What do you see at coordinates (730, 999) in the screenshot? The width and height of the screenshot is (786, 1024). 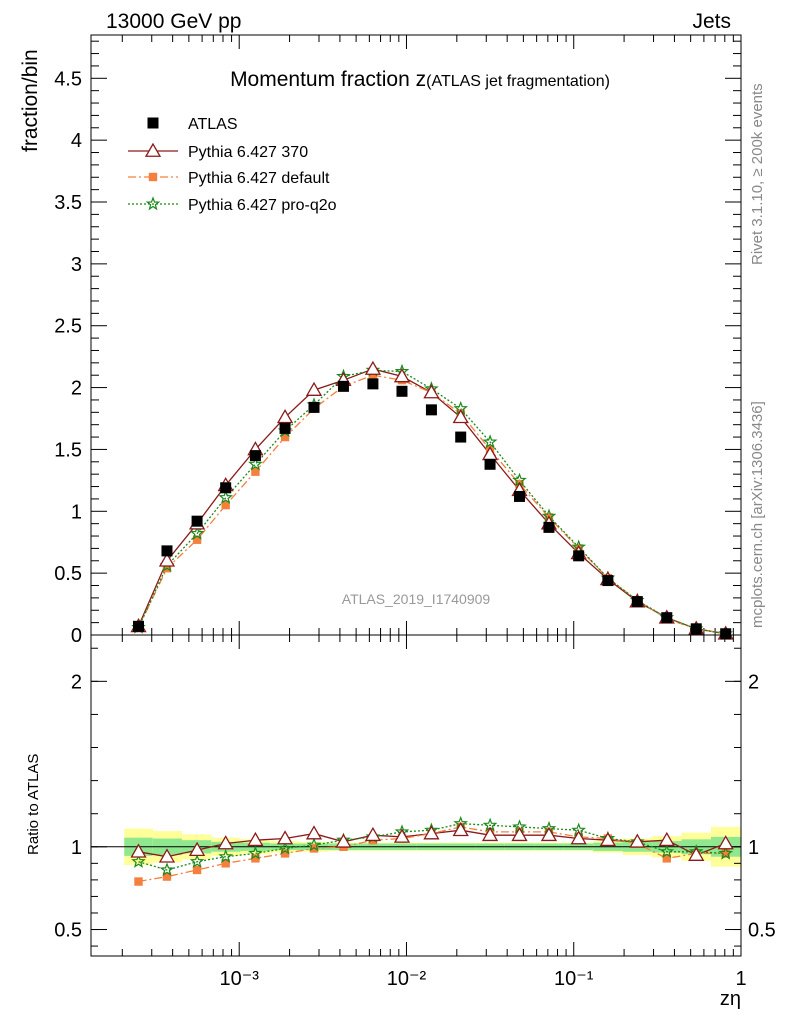 I see `ratio-xlabel: zη` at bounding box center [730, 999].